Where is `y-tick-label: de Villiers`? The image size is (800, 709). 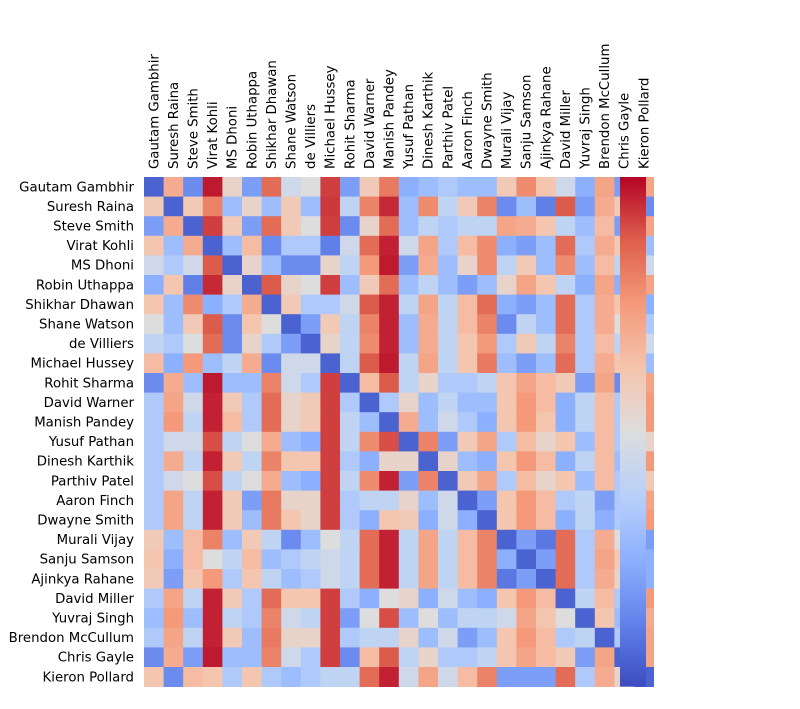
y-tick-label: de Villiers is located at coordinates (101, 344).